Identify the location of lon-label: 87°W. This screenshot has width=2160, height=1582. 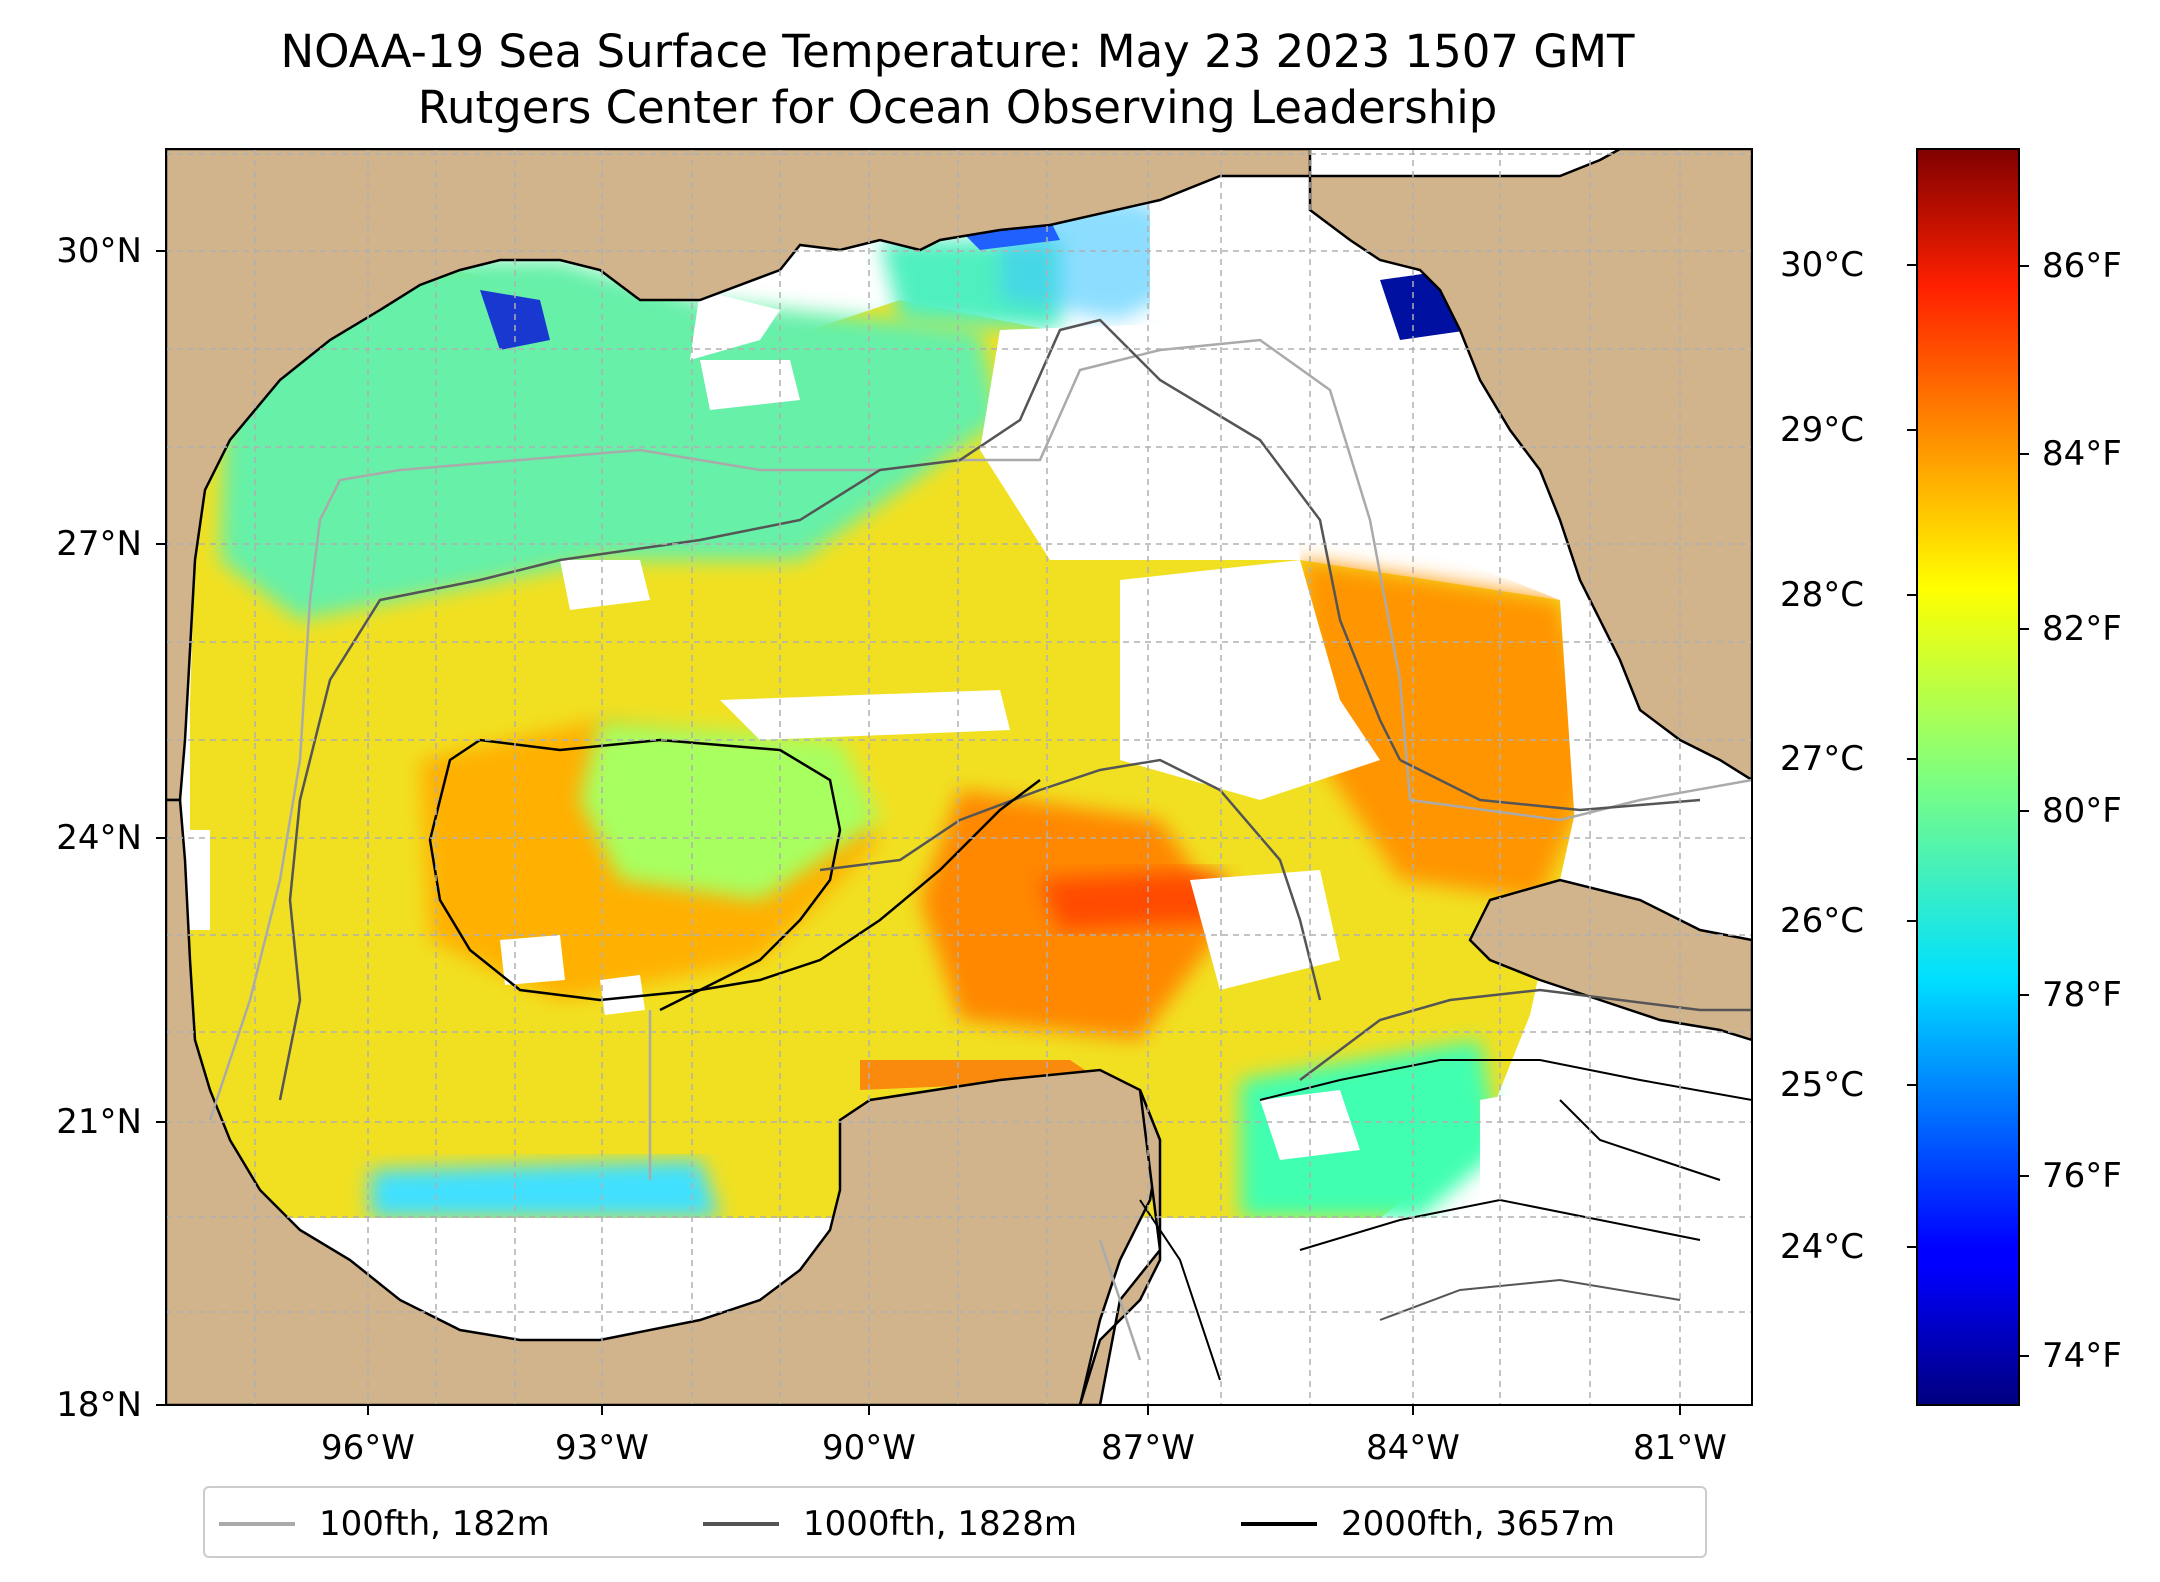
(1148, 1448).